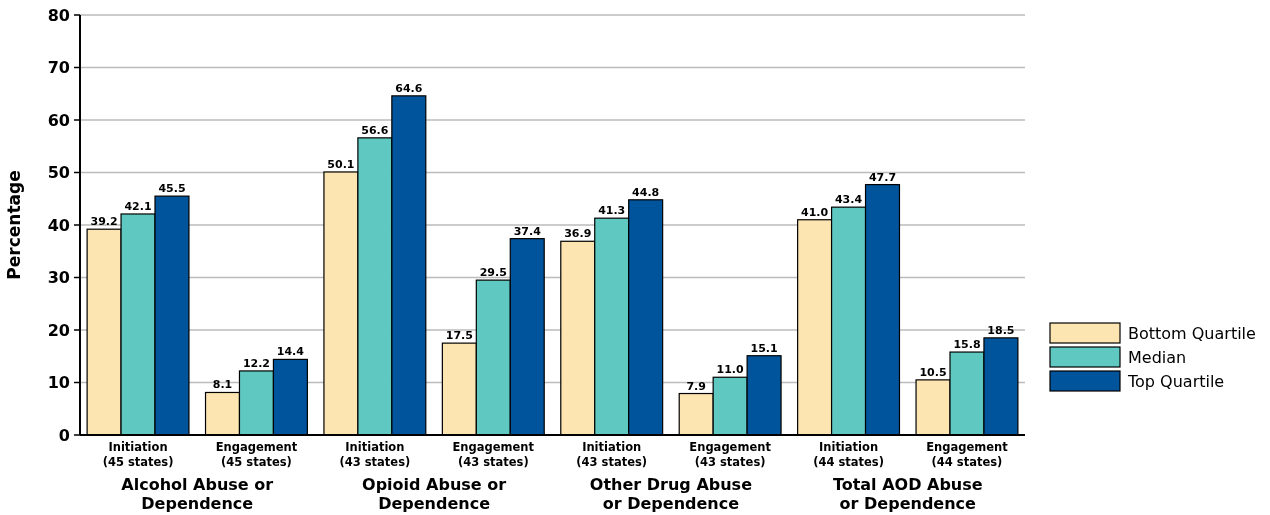 This screenshot has height=515, width=1270. I want to click on text: 64.6, so click(409, 88).